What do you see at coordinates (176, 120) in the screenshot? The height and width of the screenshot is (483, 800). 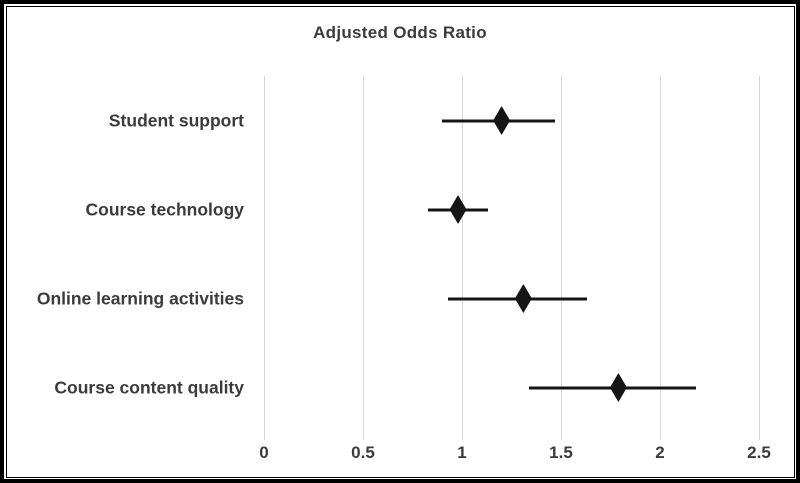 I see `category-label: Student support` at bounding box center [176, 120].